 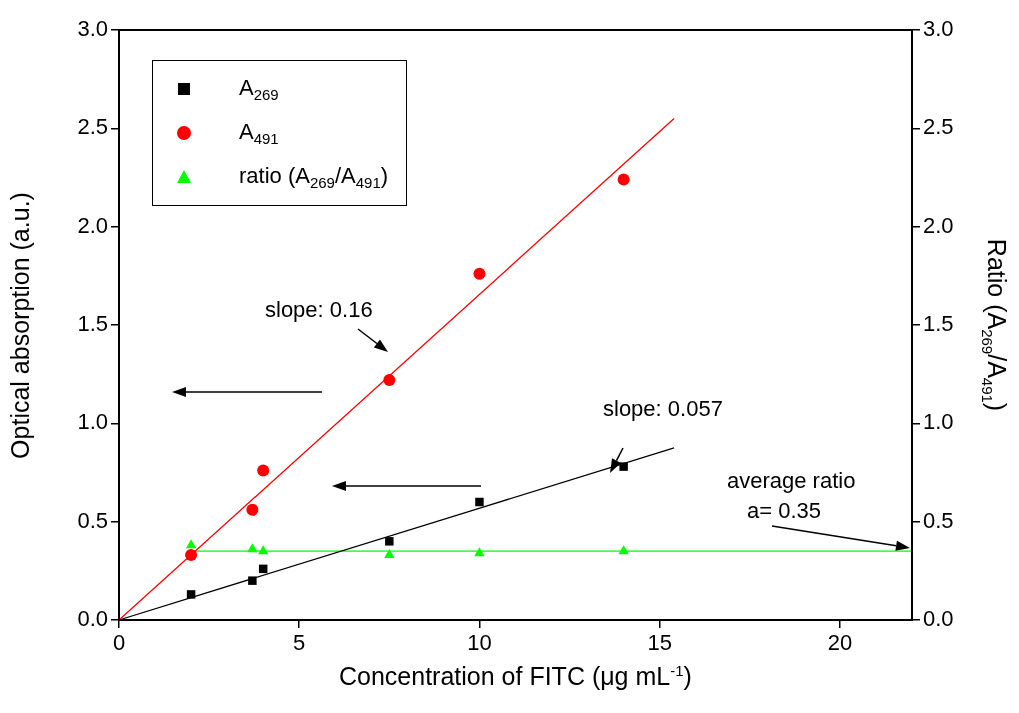 What do you see at coordinates (92, 520) in the screenshot?
I see `y-tick-label: 0.5` at bounding box center [92, 520].